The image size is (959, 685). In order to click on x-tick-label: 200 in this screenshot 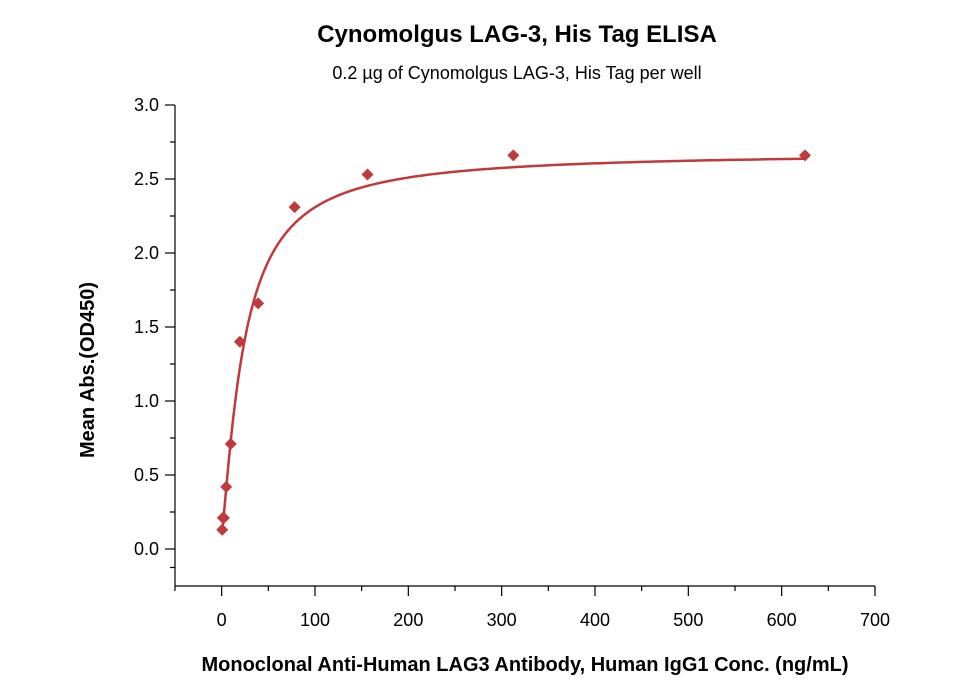, I will do `click(408, 620)`.